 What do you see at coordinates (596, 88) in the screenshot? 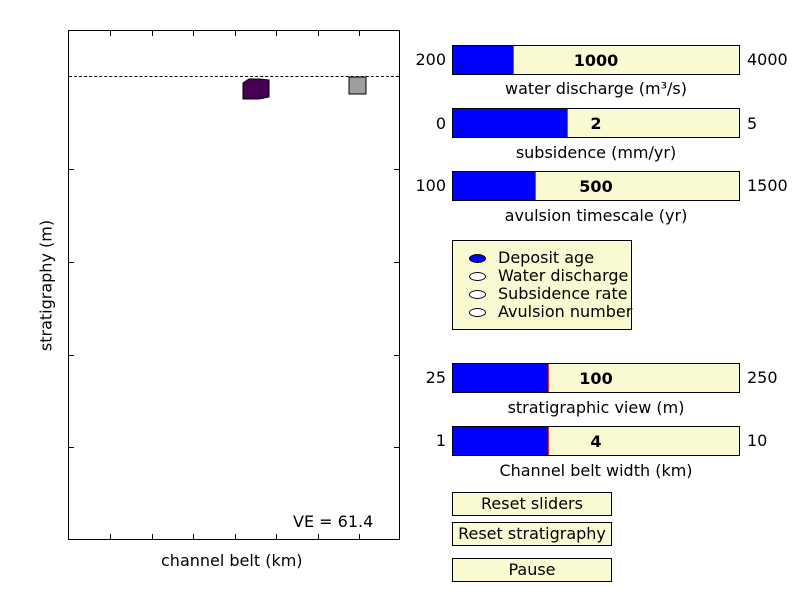
I see `water-discharge-label: water discharge (m³/s)` at bounding box center [596, 88].